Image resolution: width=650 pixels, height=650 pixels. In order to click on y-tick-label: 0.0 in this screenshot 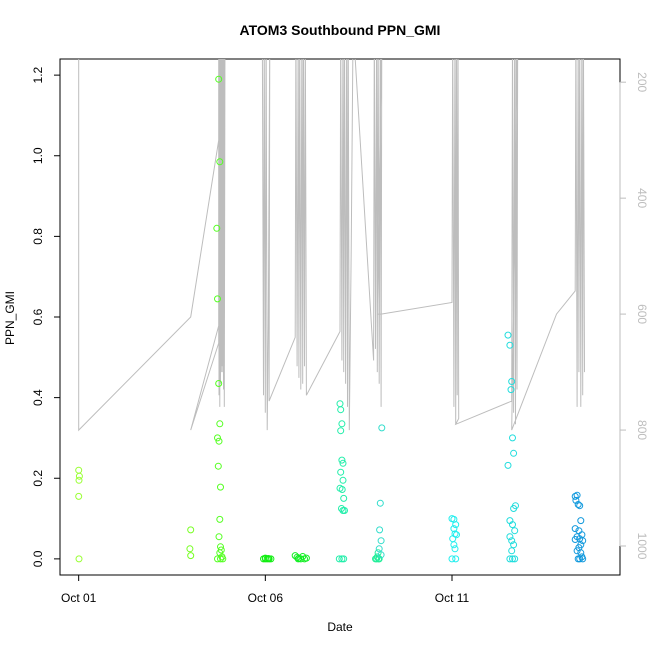, I will do `click(38, 558)`.